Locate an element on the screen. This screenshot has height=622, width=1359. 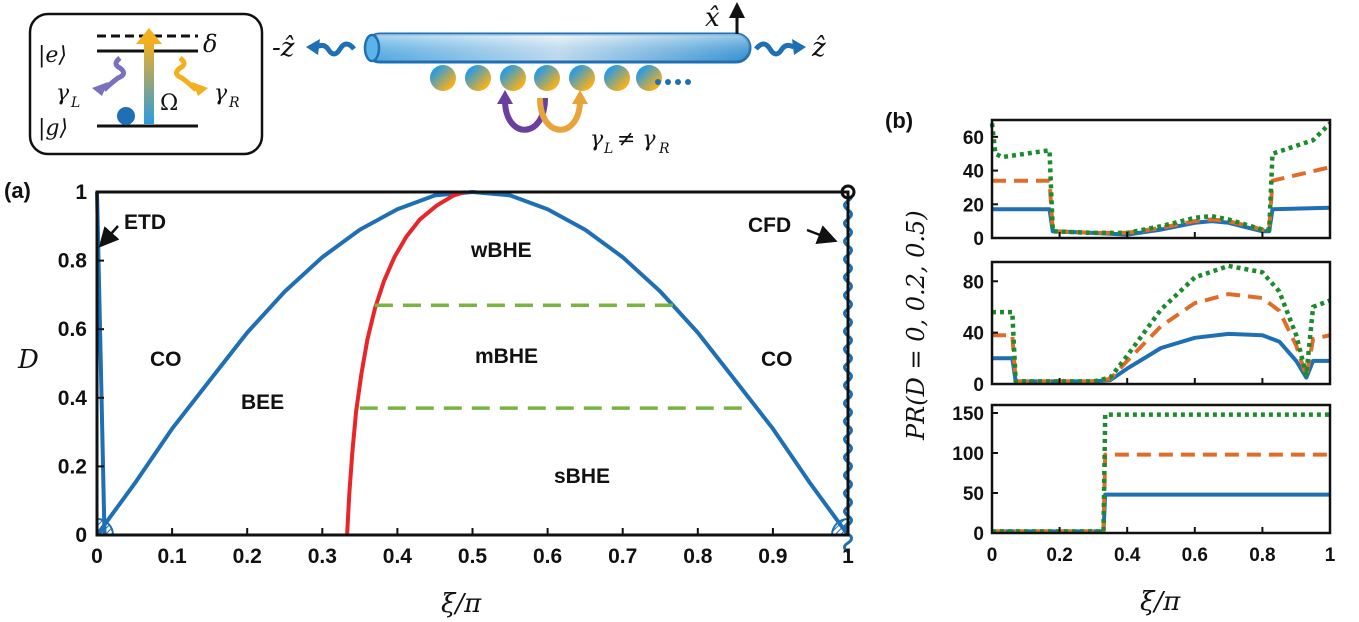
level-diagram: |e⟩ |g⟩ δ Ω γ L γ R is located at coordinates (146, 84).